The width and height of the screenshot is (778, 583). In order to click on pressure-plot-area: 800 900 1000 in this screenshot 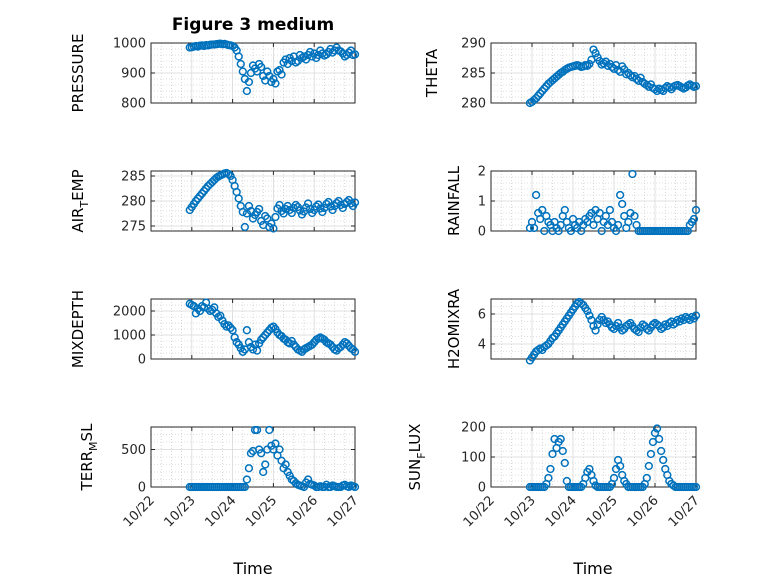, I will do `click(236, 74)`.